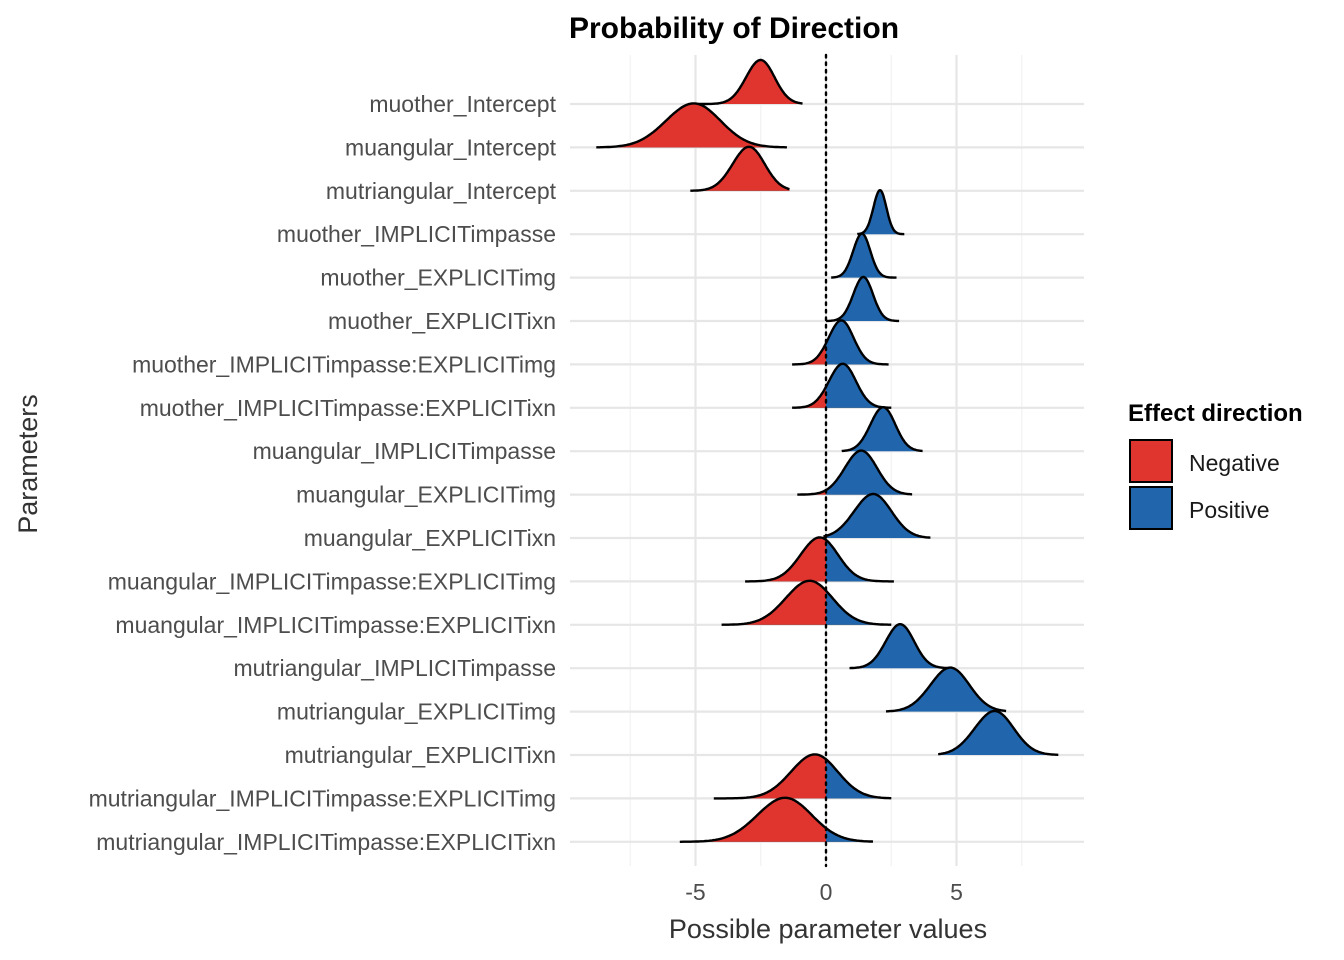 The width and height of the screenshot is (1344, 960). What do you see at coordinates (1234, 463) in the screenshot?
I see `legend-label-negative: Negative` at bounding box center [1234, 463].